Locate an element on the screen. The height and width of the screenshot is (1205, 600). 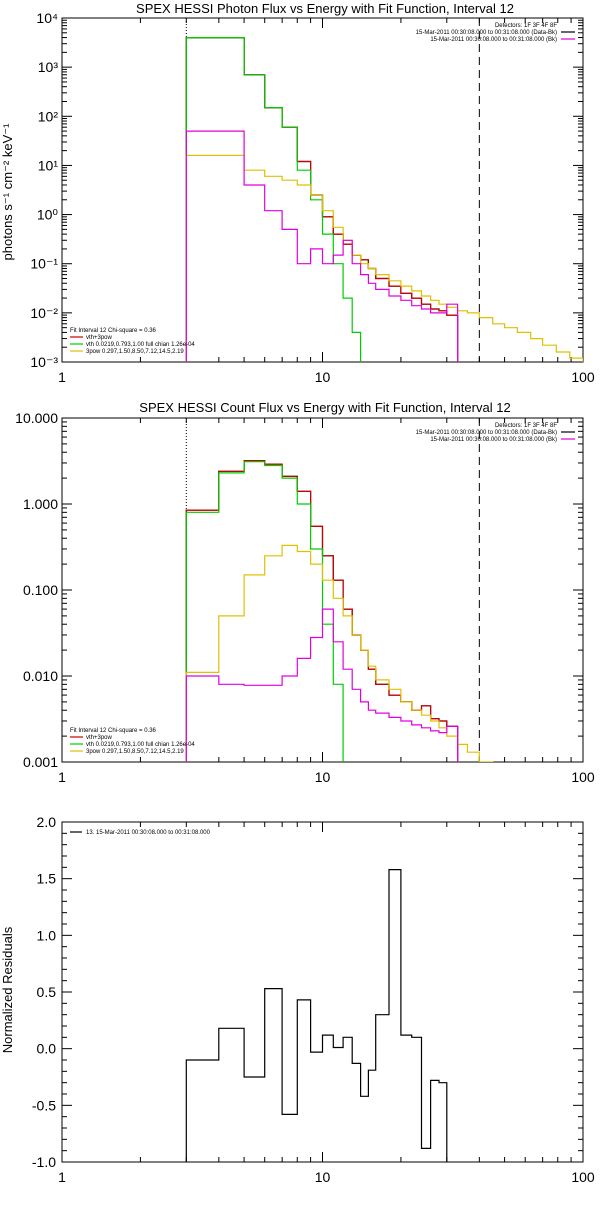
y-tick-label: 10⁻² is located at coordinates (44, 313).